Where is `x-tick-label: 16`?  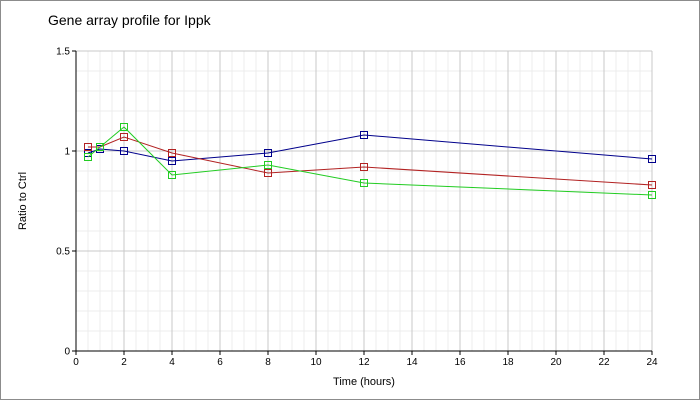
x-tick-label: 16 is located at coordinates (460, 362).